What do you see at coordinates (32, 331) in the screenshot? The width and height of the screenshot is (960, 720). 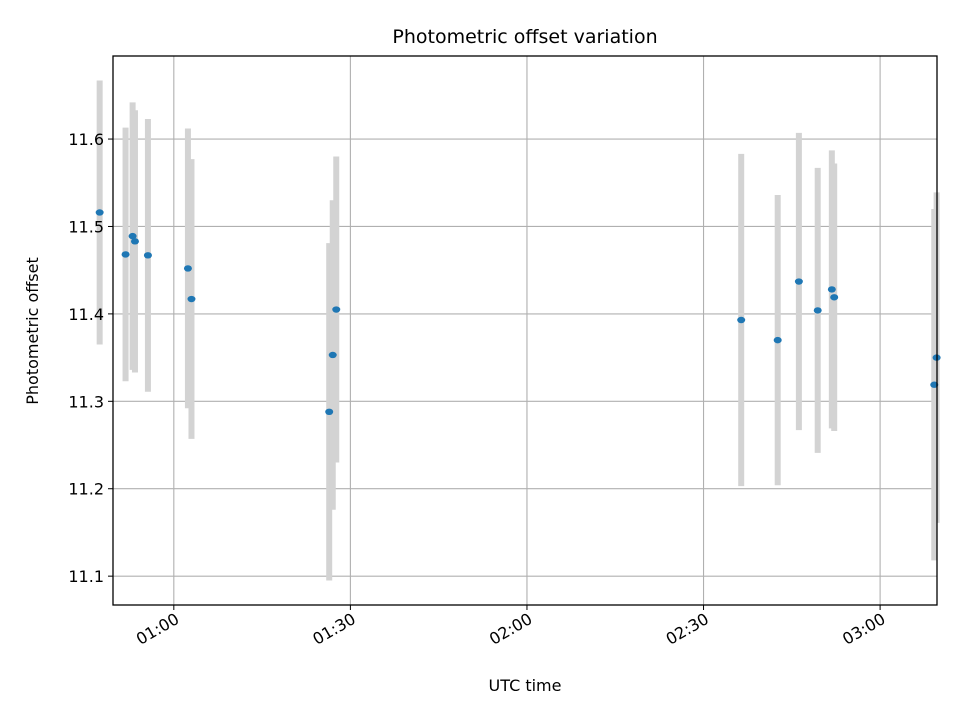 I see `y-axis-label: Photometric offset` at bounding box center [32, 331].